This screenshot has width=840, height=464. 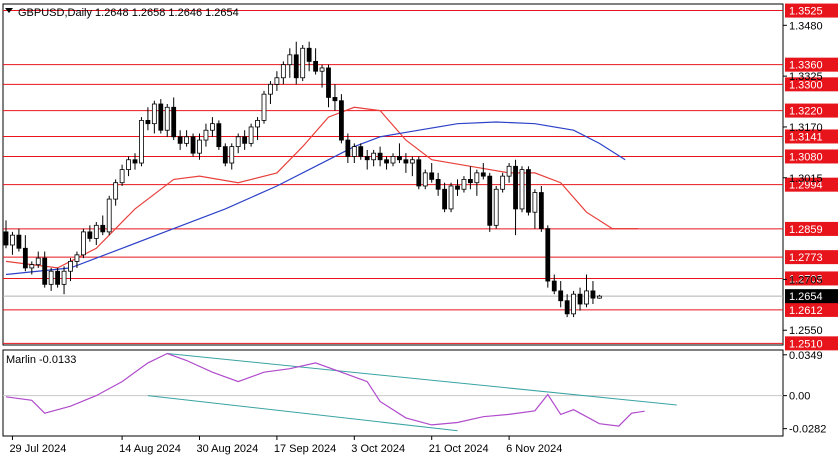 What do you see at coordinates (806, 258) in the screenshot?
I see `level-label: 1.2773` at bounding box center [806, 258].